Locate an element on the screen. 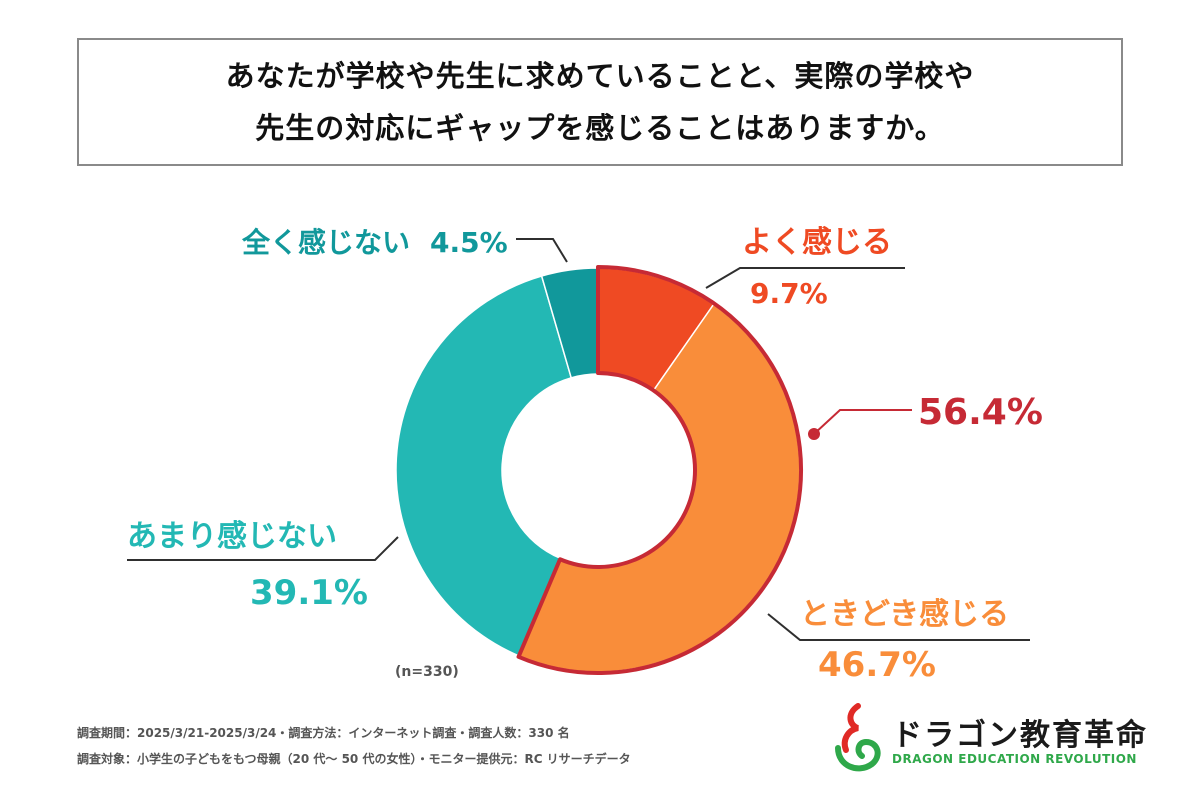 This screenshot has width=1200, height=800. highlight-outline is located at coordinates (659, 470).